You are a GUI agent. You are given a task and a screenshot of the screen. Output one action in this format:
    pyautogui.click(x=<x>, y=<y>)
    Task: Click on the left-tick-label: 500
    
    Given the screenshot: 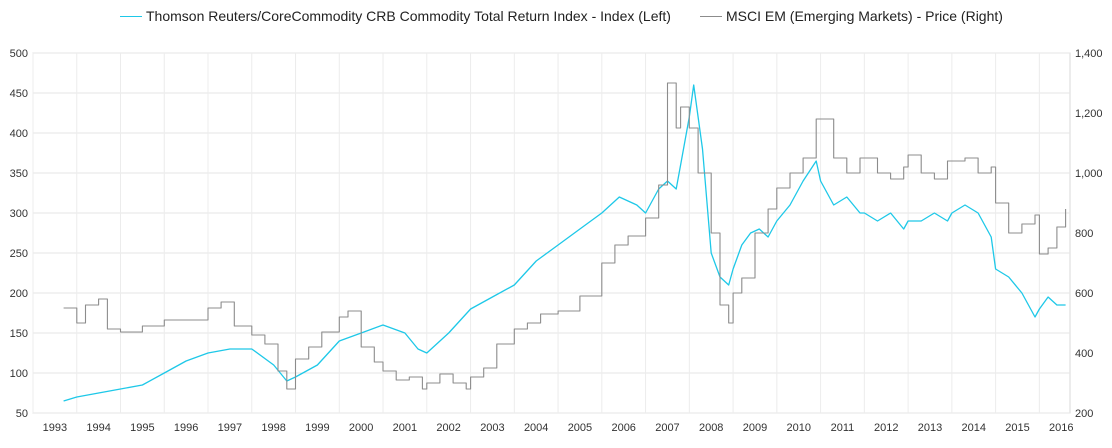 What is the action you would take?
    pyautogui.click(x=19, y=54)
    